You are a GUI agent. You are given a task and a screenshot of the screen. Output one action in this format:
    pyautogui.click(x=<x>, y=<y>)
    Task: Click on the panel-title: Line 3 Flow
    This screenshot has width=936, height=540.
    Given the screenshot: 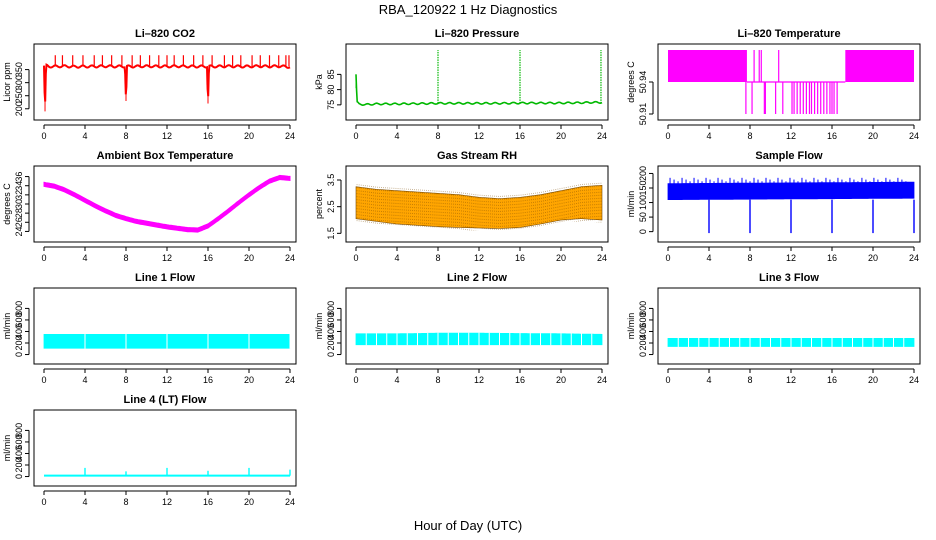 What is the action you would take?
    pyautogui.click(x=789, y=278)
    